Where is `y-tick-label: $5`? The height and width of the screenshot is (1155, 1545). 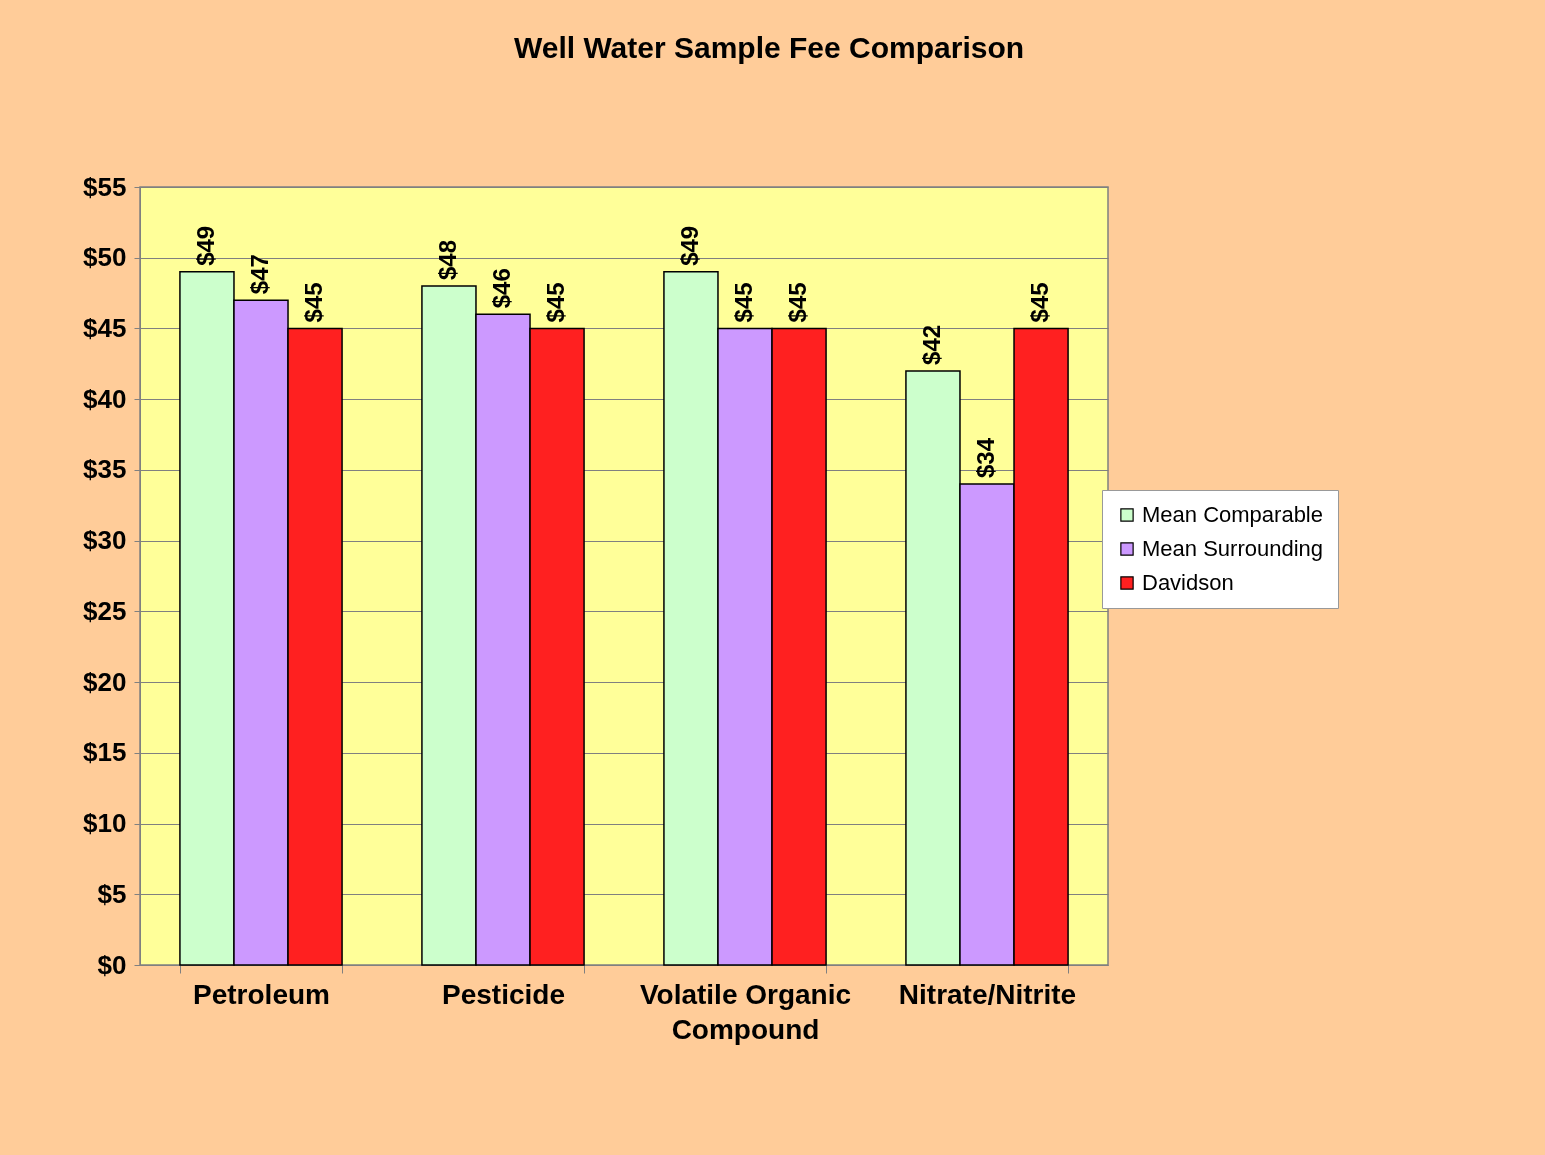
y-tick-label: $5 is located at coordinates (112, 893).